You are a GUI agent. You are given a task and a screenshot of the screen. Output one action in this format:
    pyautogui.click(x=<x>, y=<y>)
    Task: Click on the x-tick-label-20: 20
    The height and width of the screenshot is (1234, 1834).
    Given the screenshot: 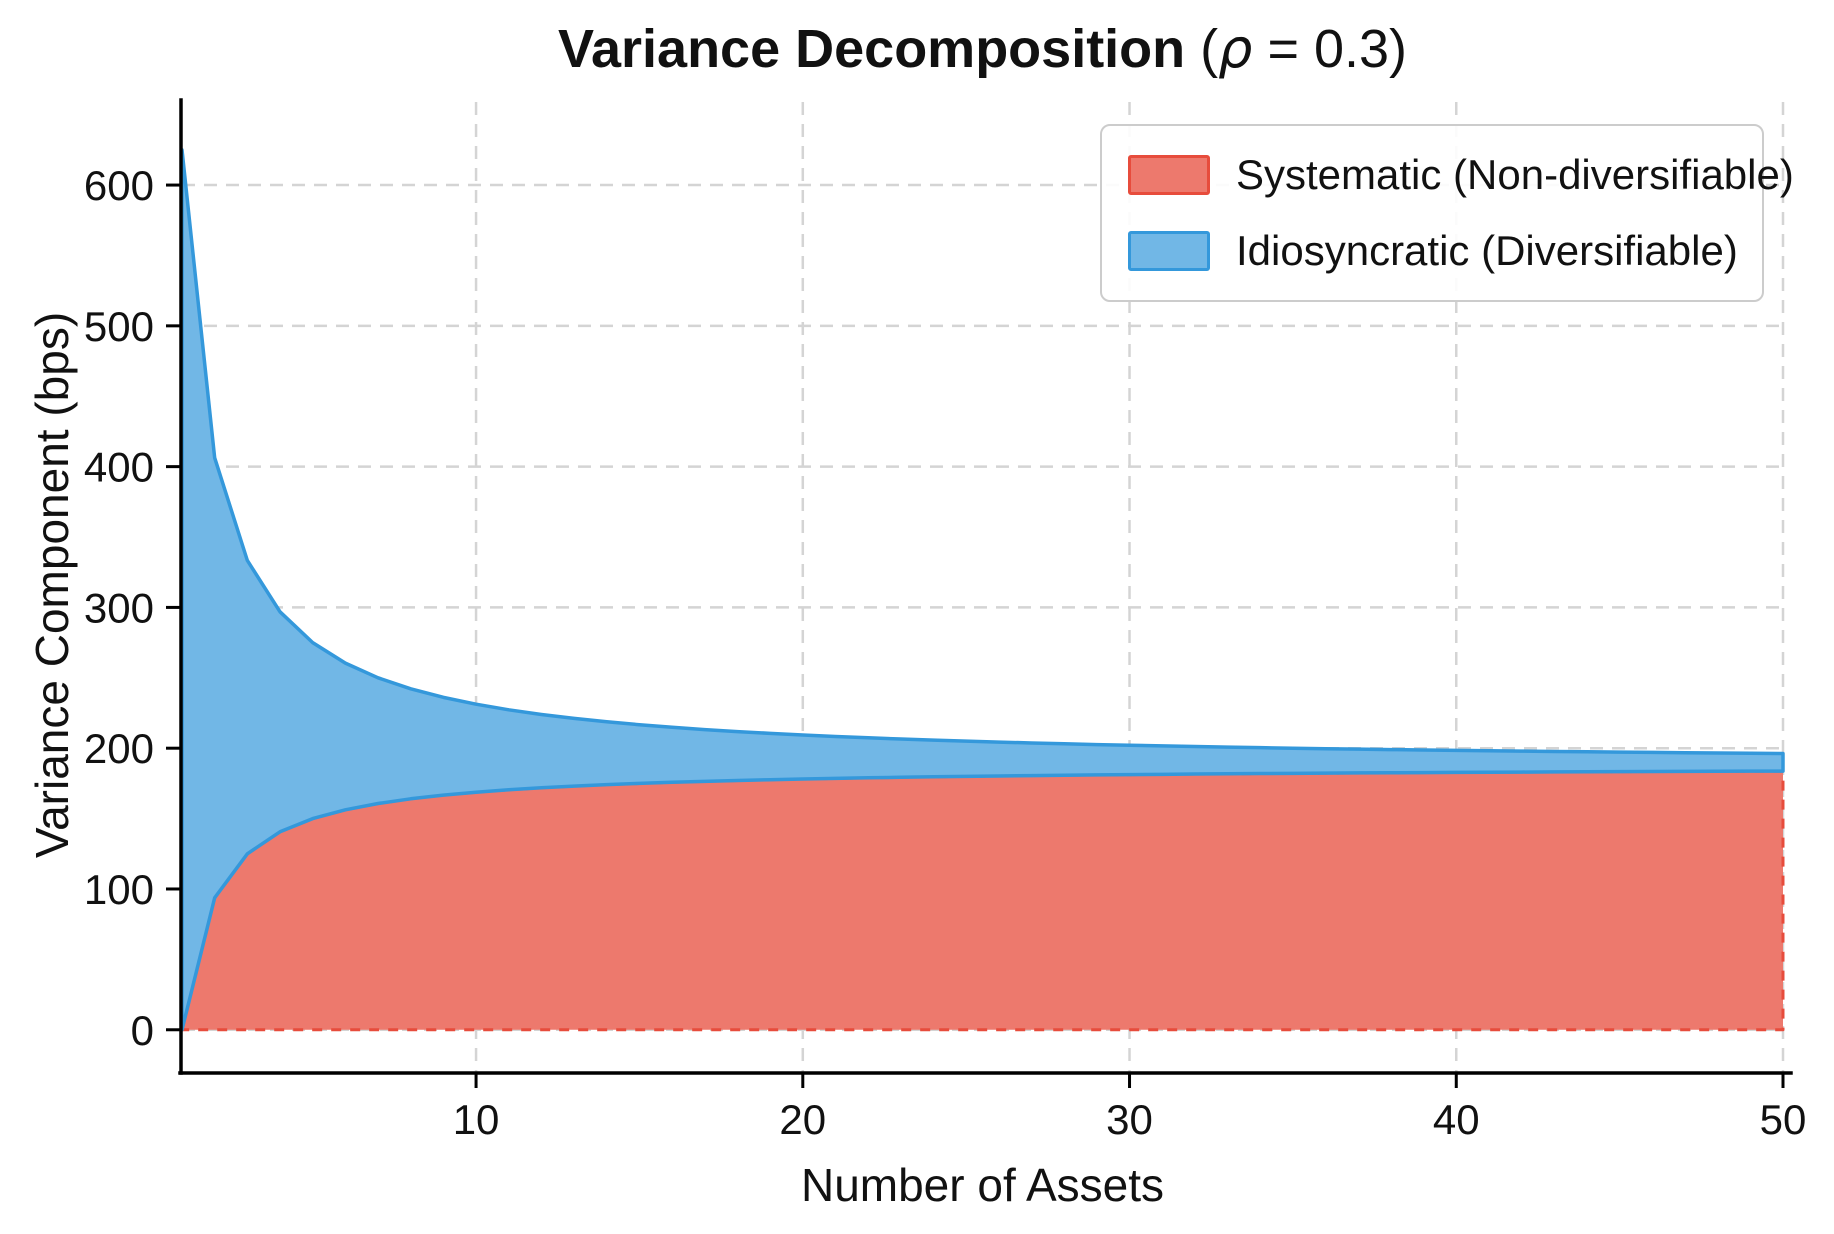 What is the action you would take?
    pyautogui.click(x=802, y=1119)
    